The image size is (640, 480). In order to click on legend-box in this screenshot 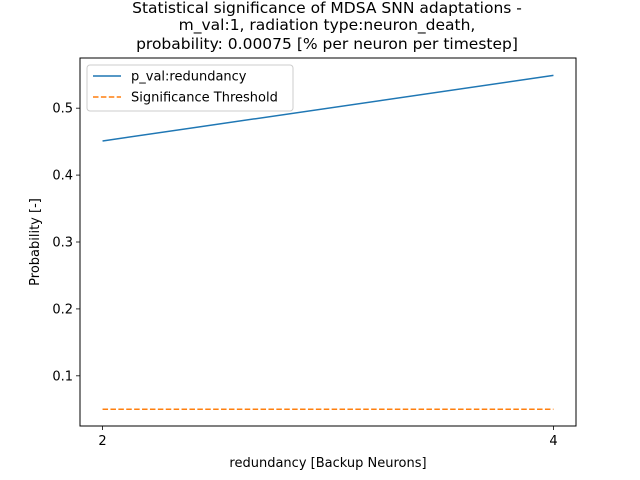, I will do `click(190, 88)`.